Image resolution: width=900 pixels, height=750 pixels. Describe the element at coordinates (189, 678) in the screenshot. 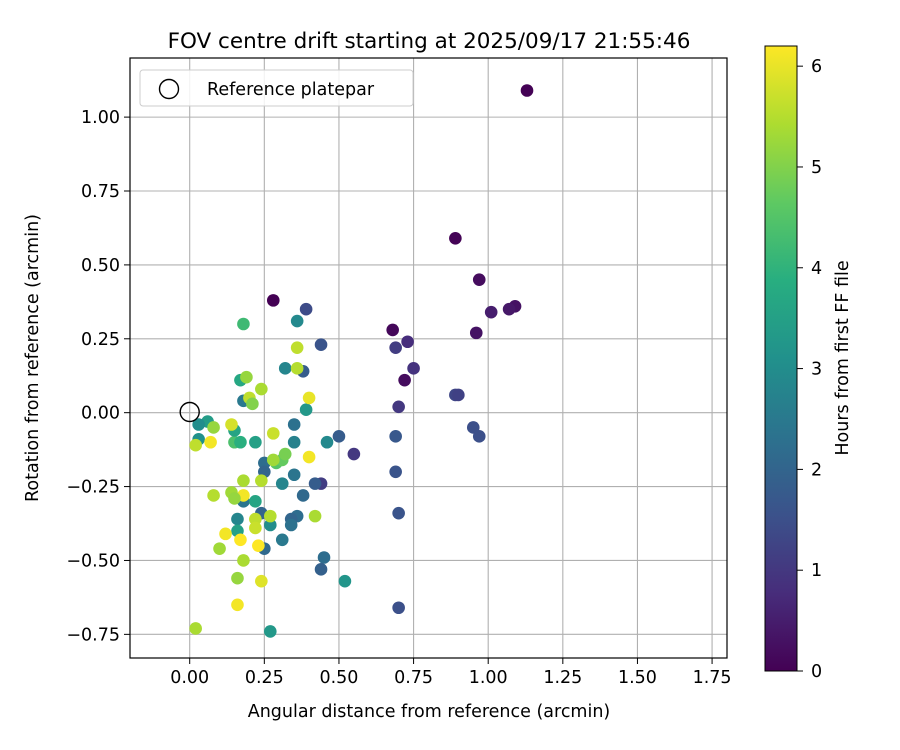

I see `x-tick-label: 0.00` at that location.